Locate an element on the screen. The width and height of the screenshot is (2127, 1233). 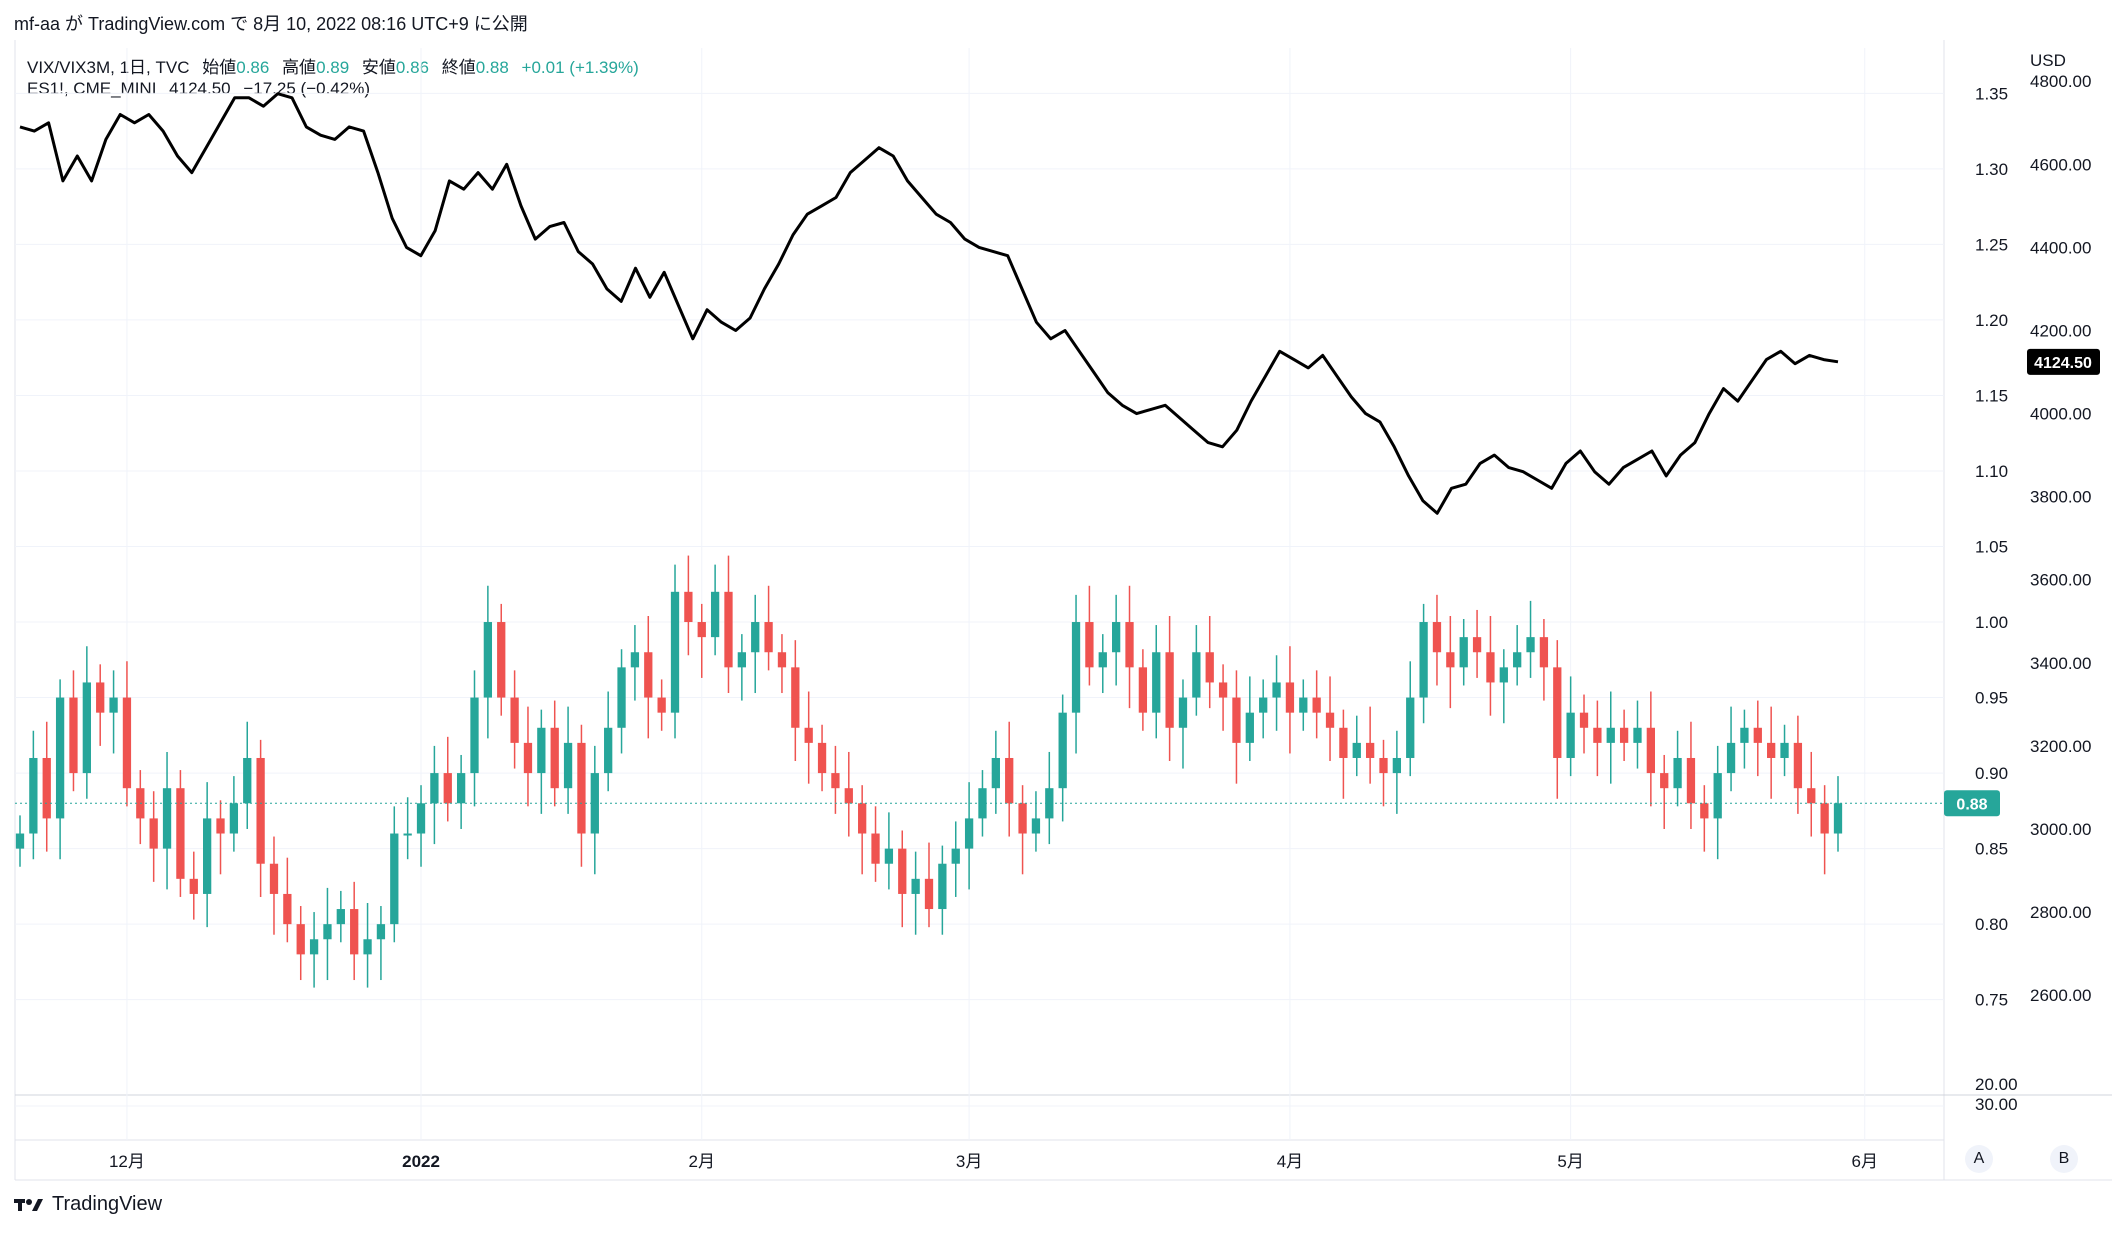
y-tick-label-left: 0.85 is located at coordinates (1991, 849).